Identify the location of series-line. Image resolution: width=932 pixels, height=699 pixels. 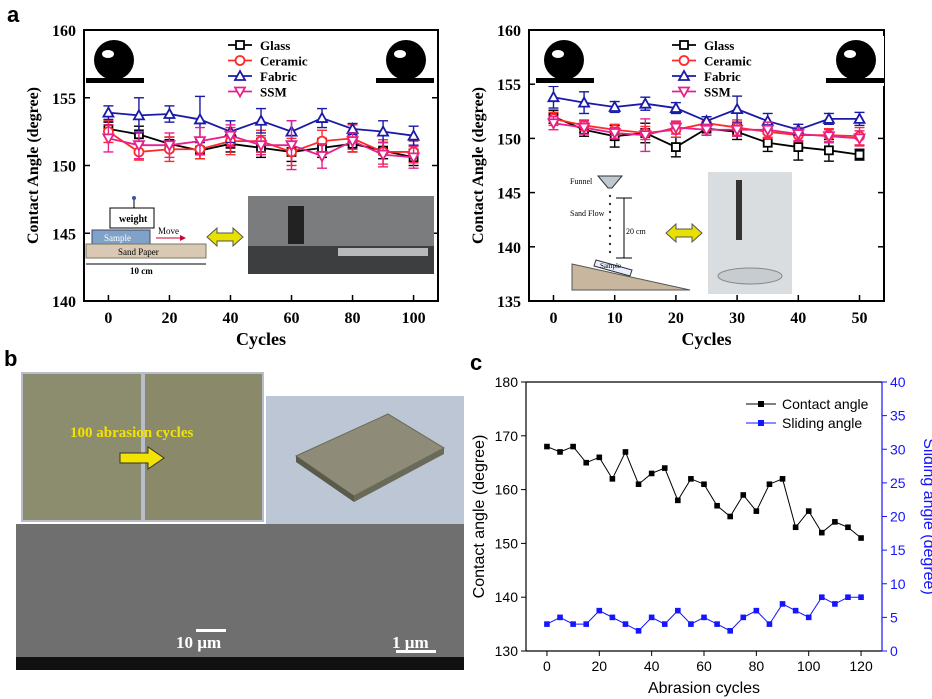
(704, 492).